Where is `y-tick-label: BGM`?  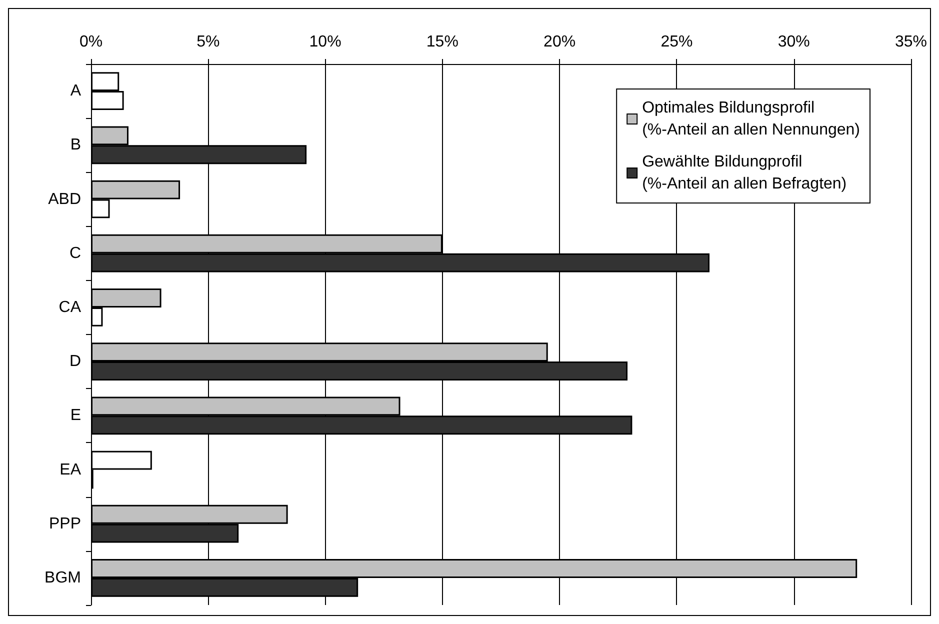
y-tick-label: BGM is located at coordinates (62, 577).